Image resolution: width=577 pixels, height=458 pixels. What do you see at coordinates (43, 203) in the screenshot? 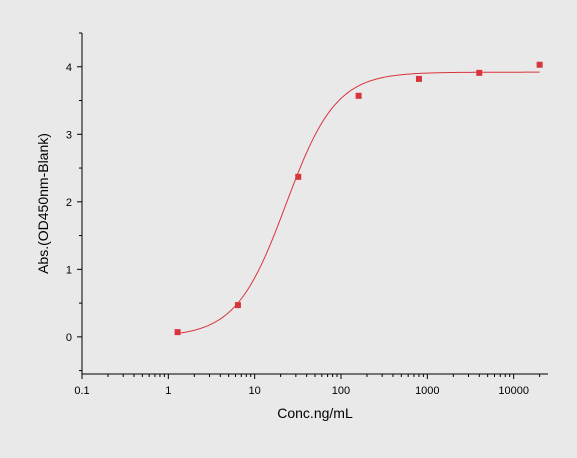
I see `y-axis-title: Abs.(OD450nm-Blank)` at bounding box center [43, 203].